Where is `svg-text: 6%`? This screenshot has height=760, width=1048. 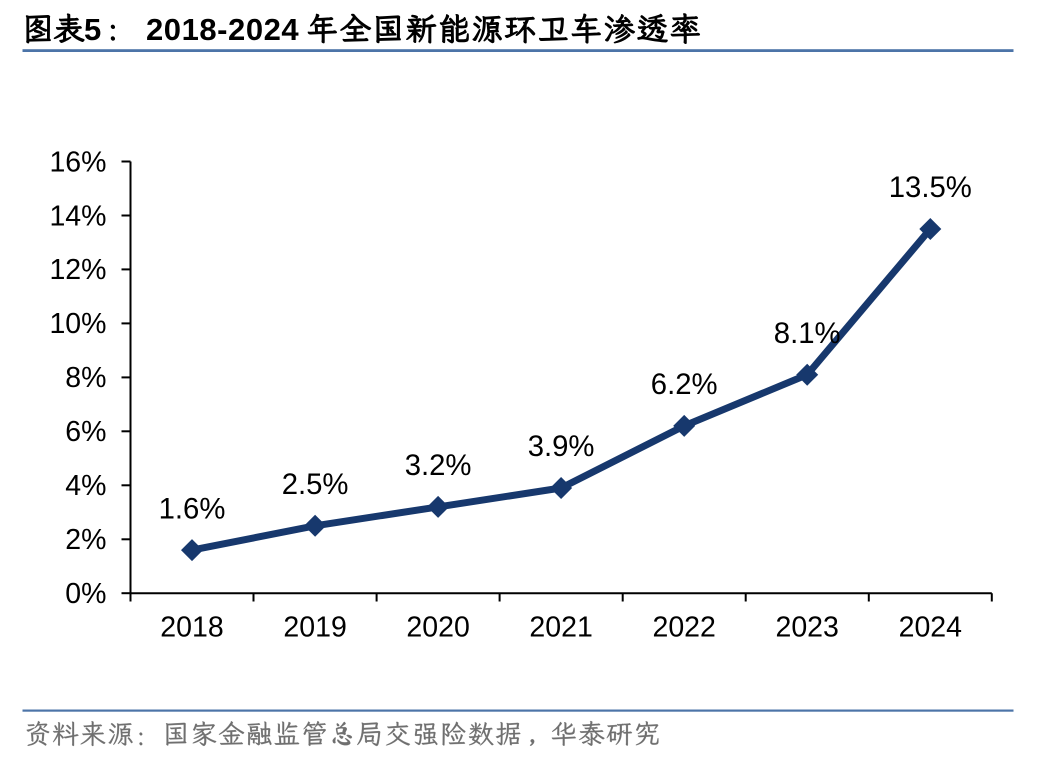
svg-text: 6% is located at coordinates (85, 432).